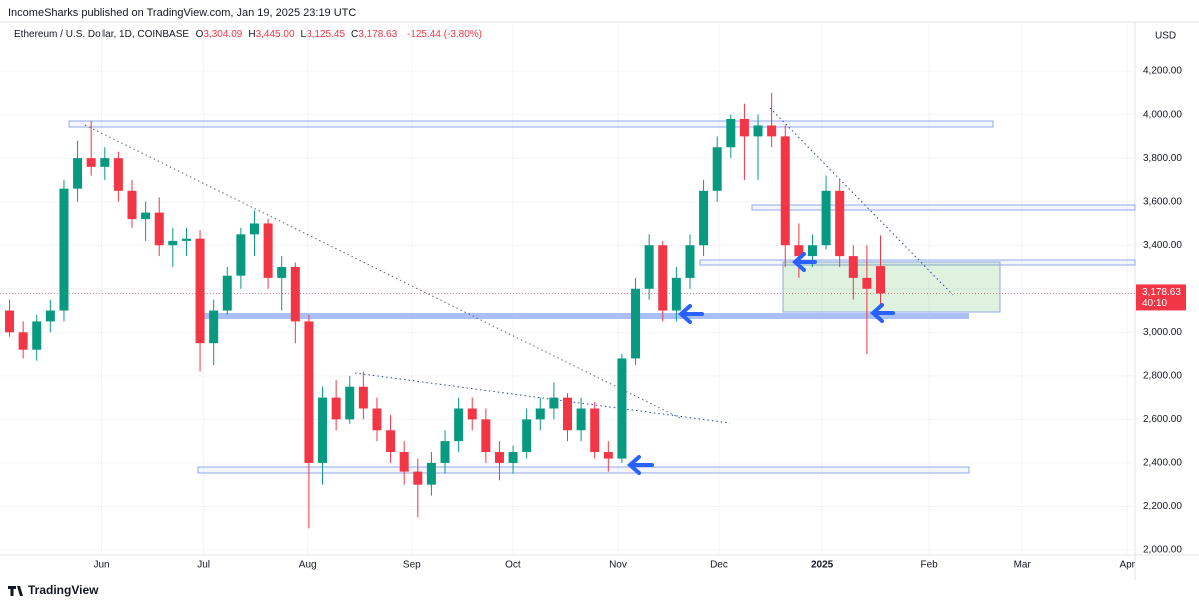 The image size is (1199, 606). I want to click on x-tick-label: Dec, so click(719, 565).